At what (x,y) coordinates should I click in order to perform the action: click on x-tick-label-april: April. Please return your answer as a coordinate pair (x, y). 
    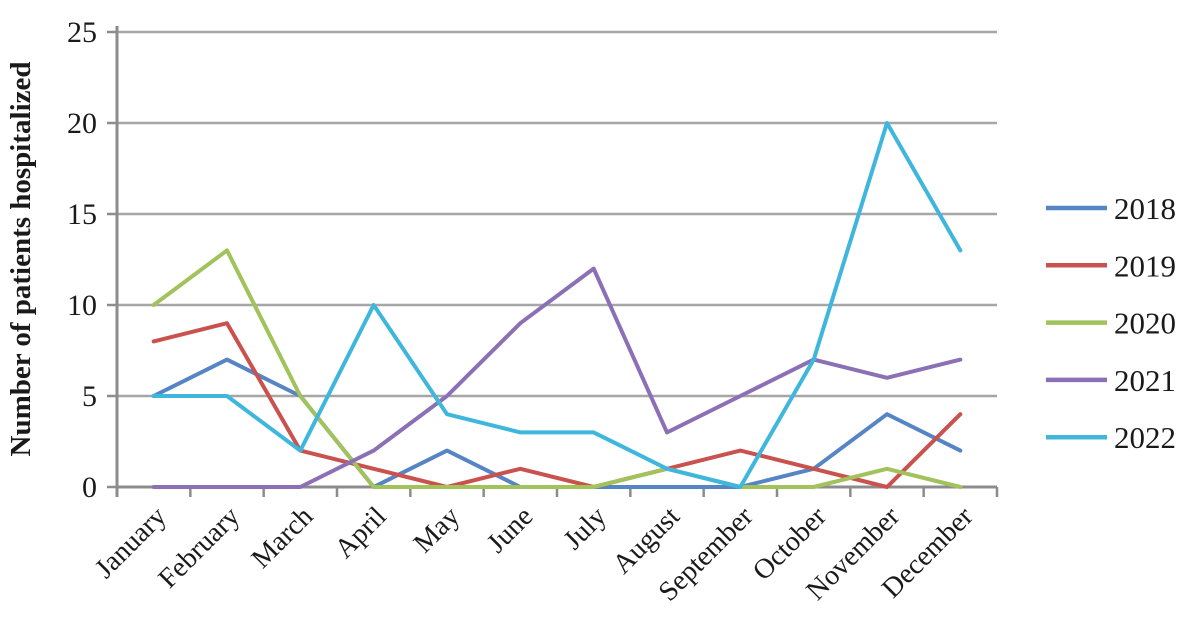
    Looking at the image, I should click on (361, 533).